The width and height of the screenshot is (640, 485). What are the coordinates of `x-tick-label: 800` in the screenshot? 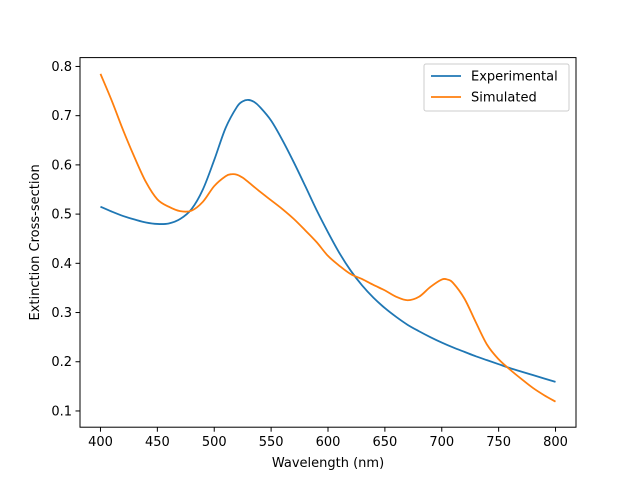 It's located at (555, 442).